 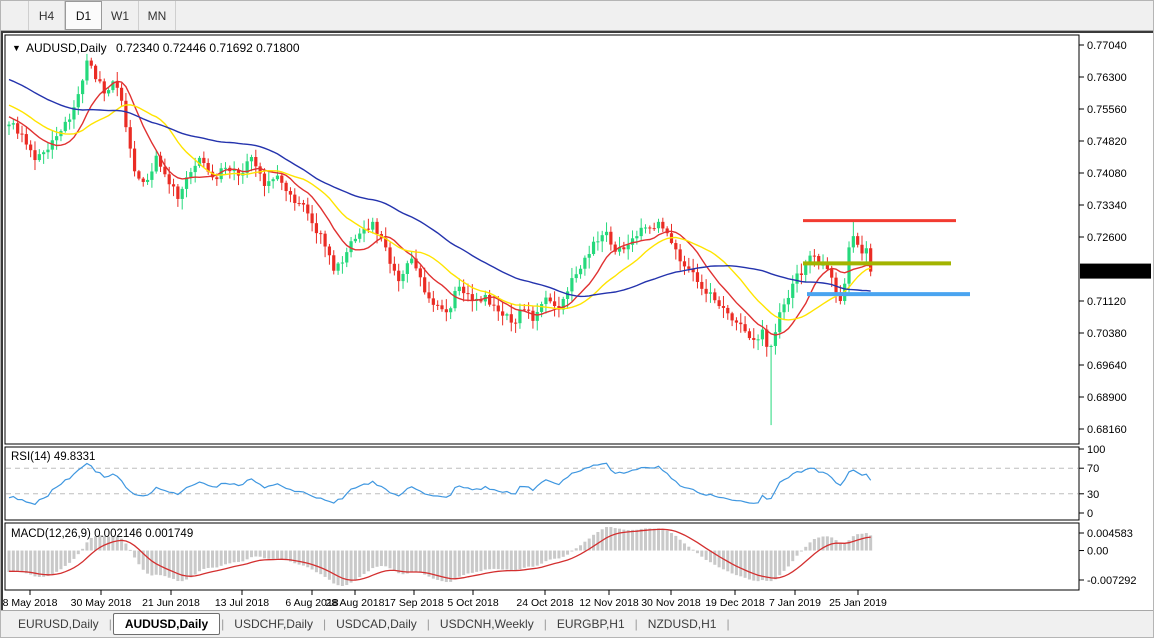 I want to click on time-axis-label: 21 Jun 2018, so click(x=171, y=603).